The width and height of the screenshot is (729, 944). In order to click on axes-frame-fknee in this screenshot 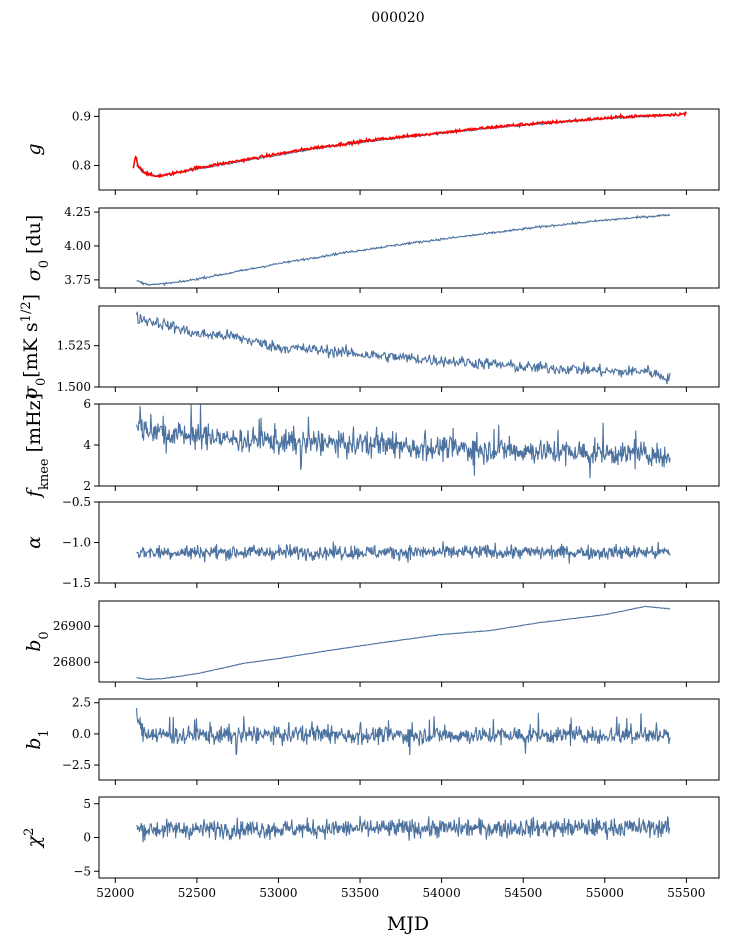, I will do `click(409, 445)`.